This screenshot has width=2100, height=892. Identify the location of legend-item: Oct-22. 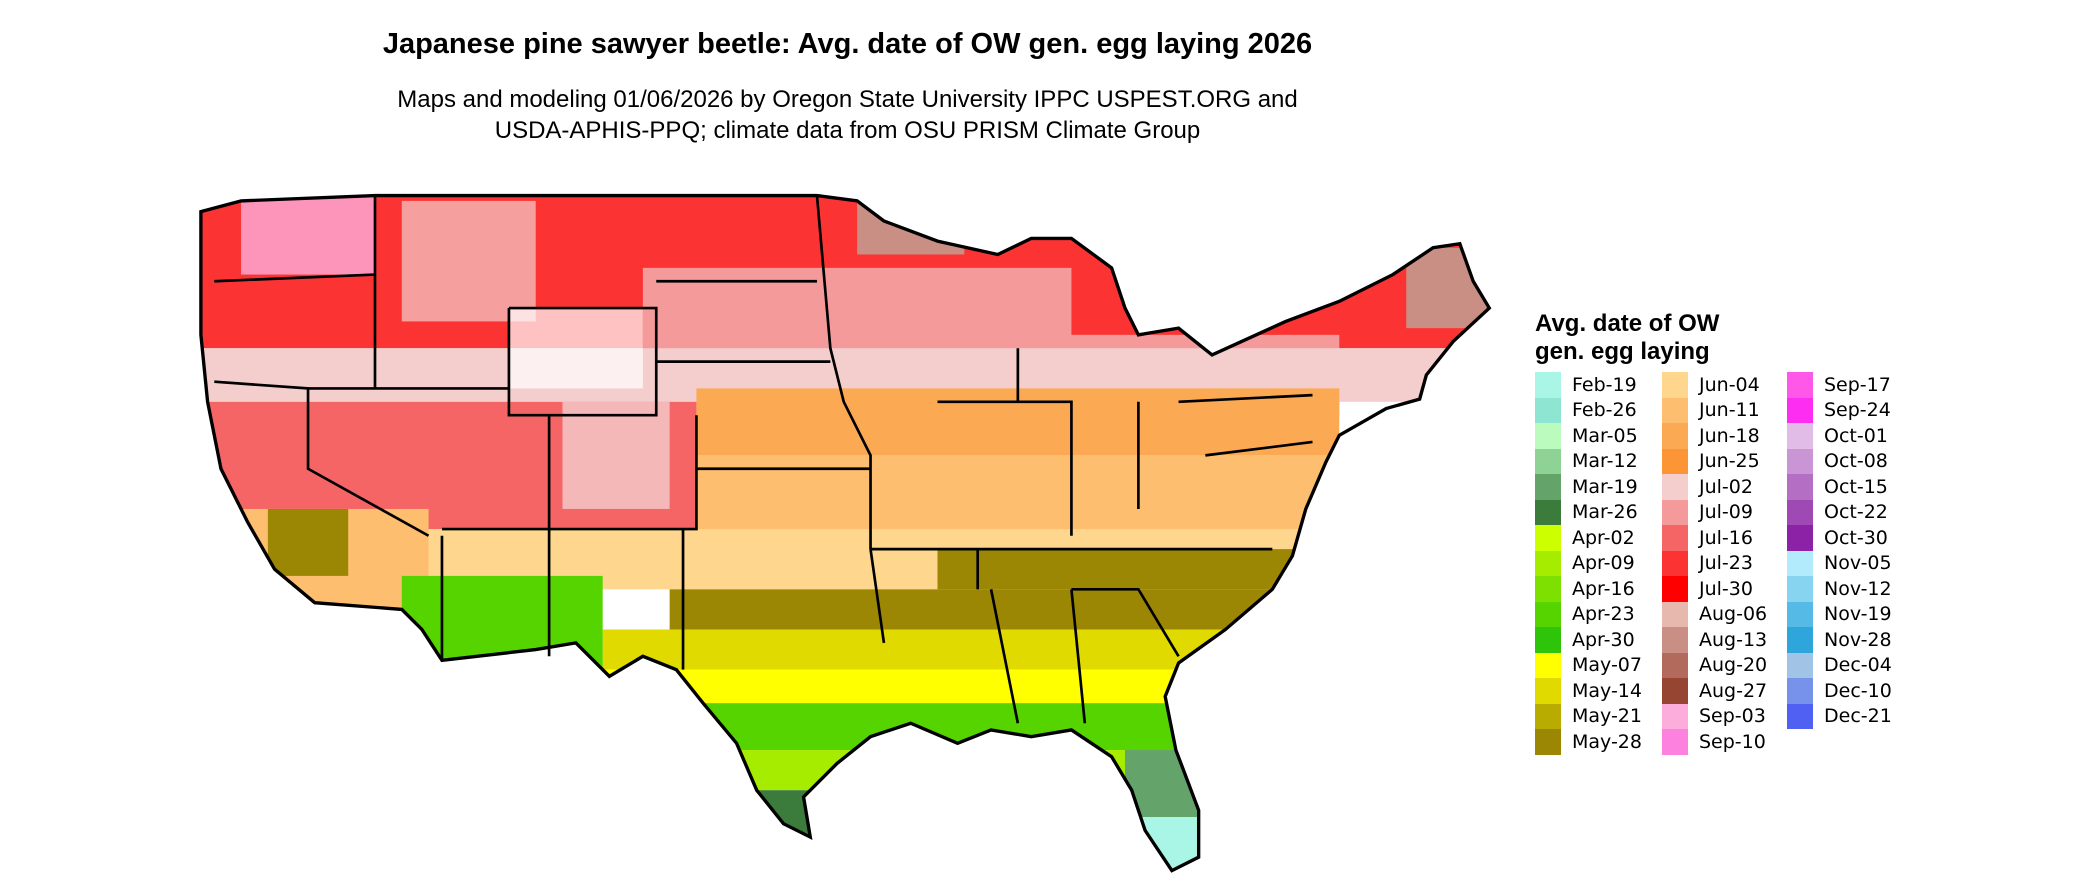
(1839, 512).